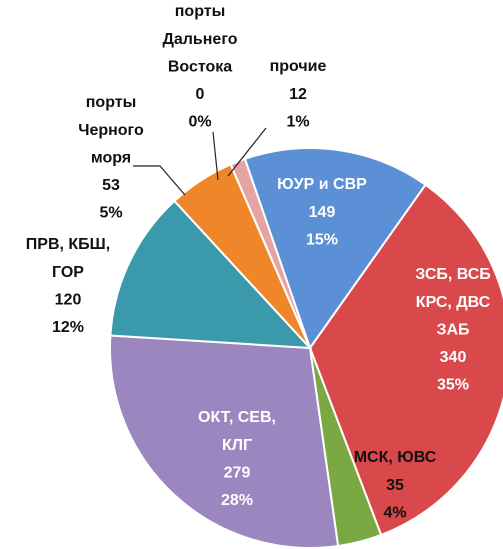  I want to click on slice-label: Востока, so click(200, 66).